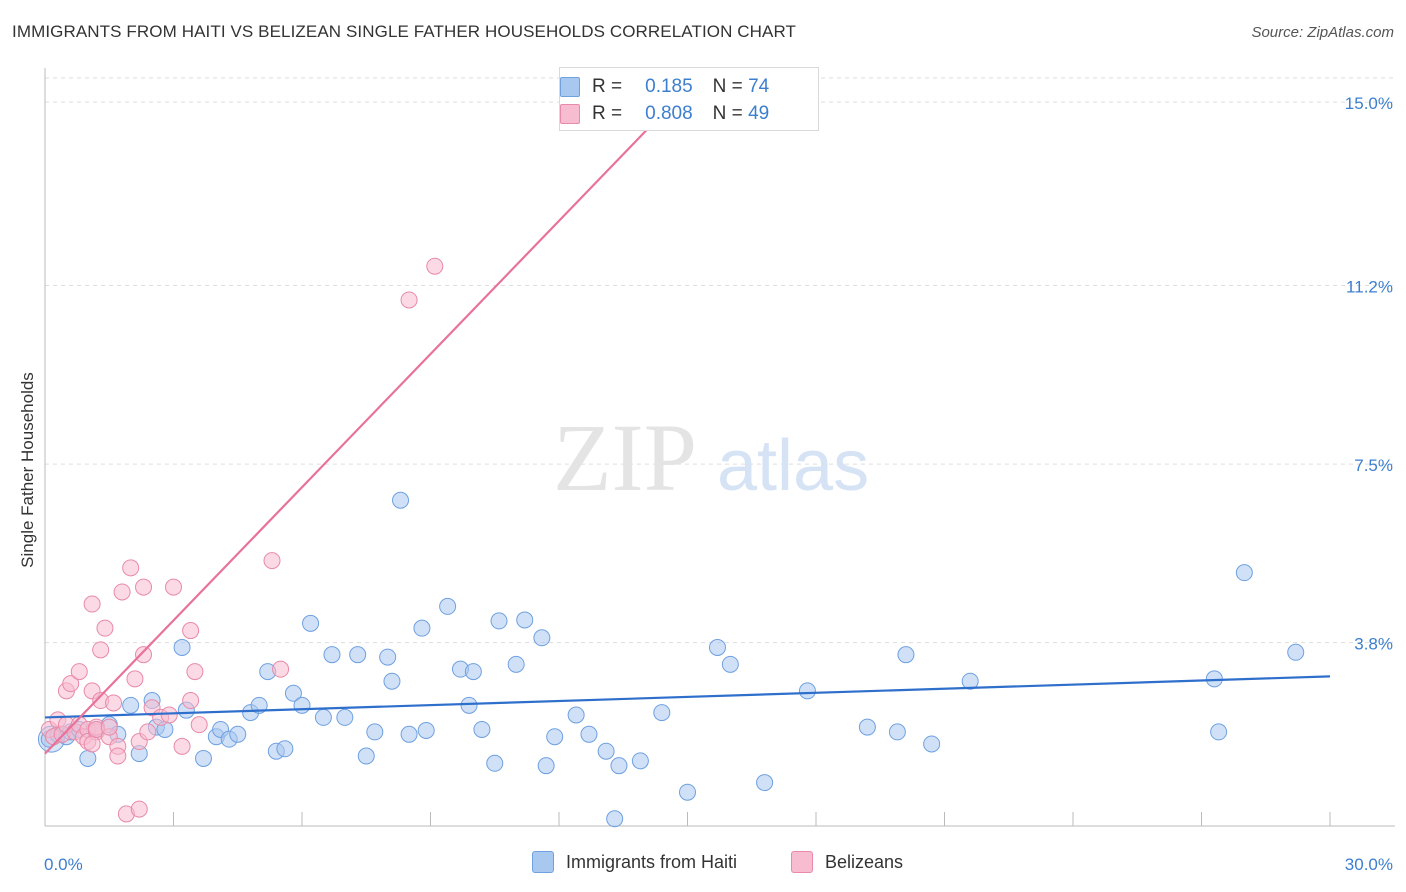  What do you see at coordinates (1369, 287) in the screenshot?
I see `y-tick-label: 11.2%` at bounding box center [1369, 287].